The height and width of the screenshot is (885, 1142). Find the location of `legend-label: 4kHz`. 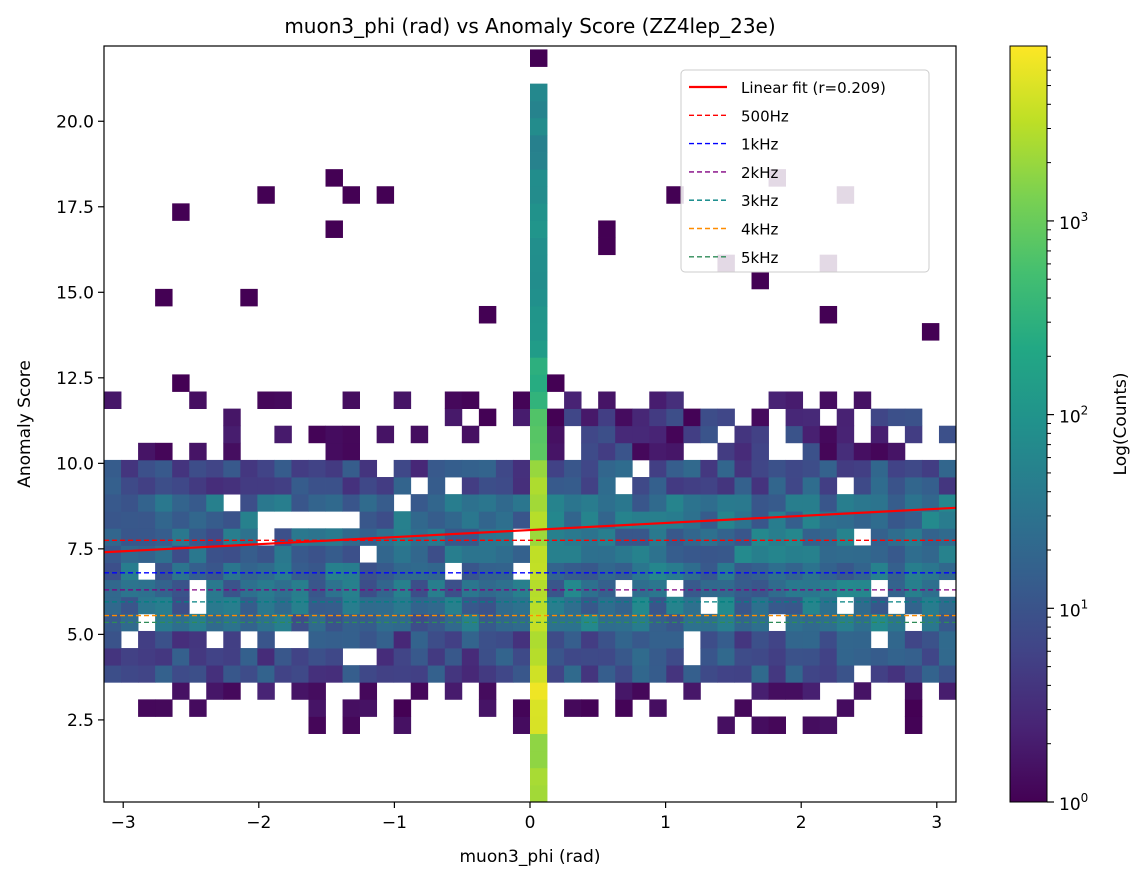

legend-label: 4kHz is located at coordinates (760, 230).